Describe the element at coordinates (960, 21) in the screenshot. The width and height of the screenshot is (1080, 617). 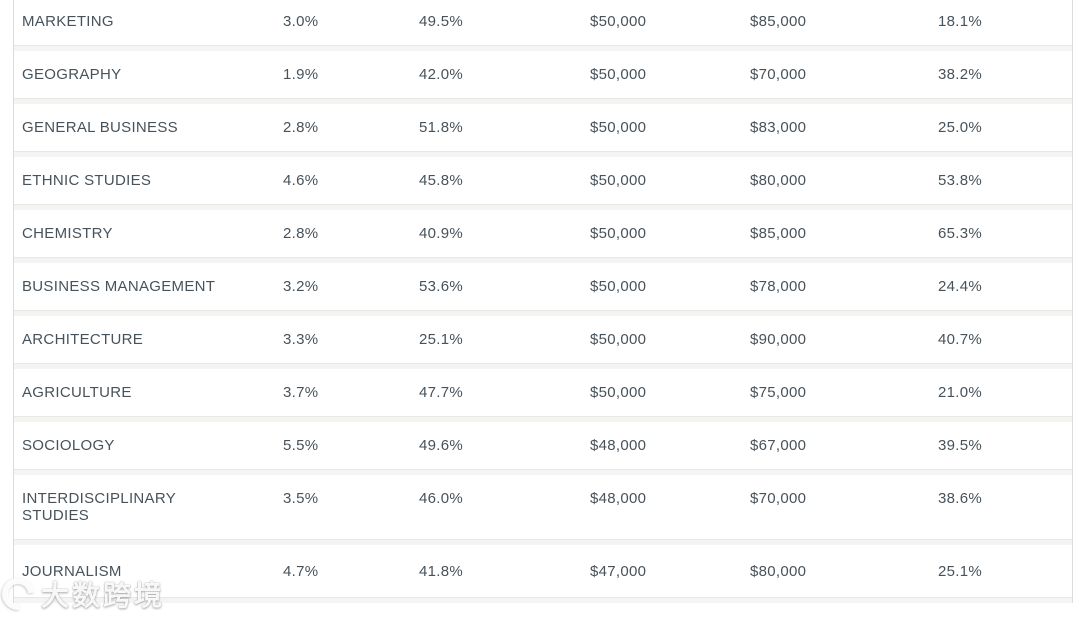
I see `value-cell: 18.1%` at that location.